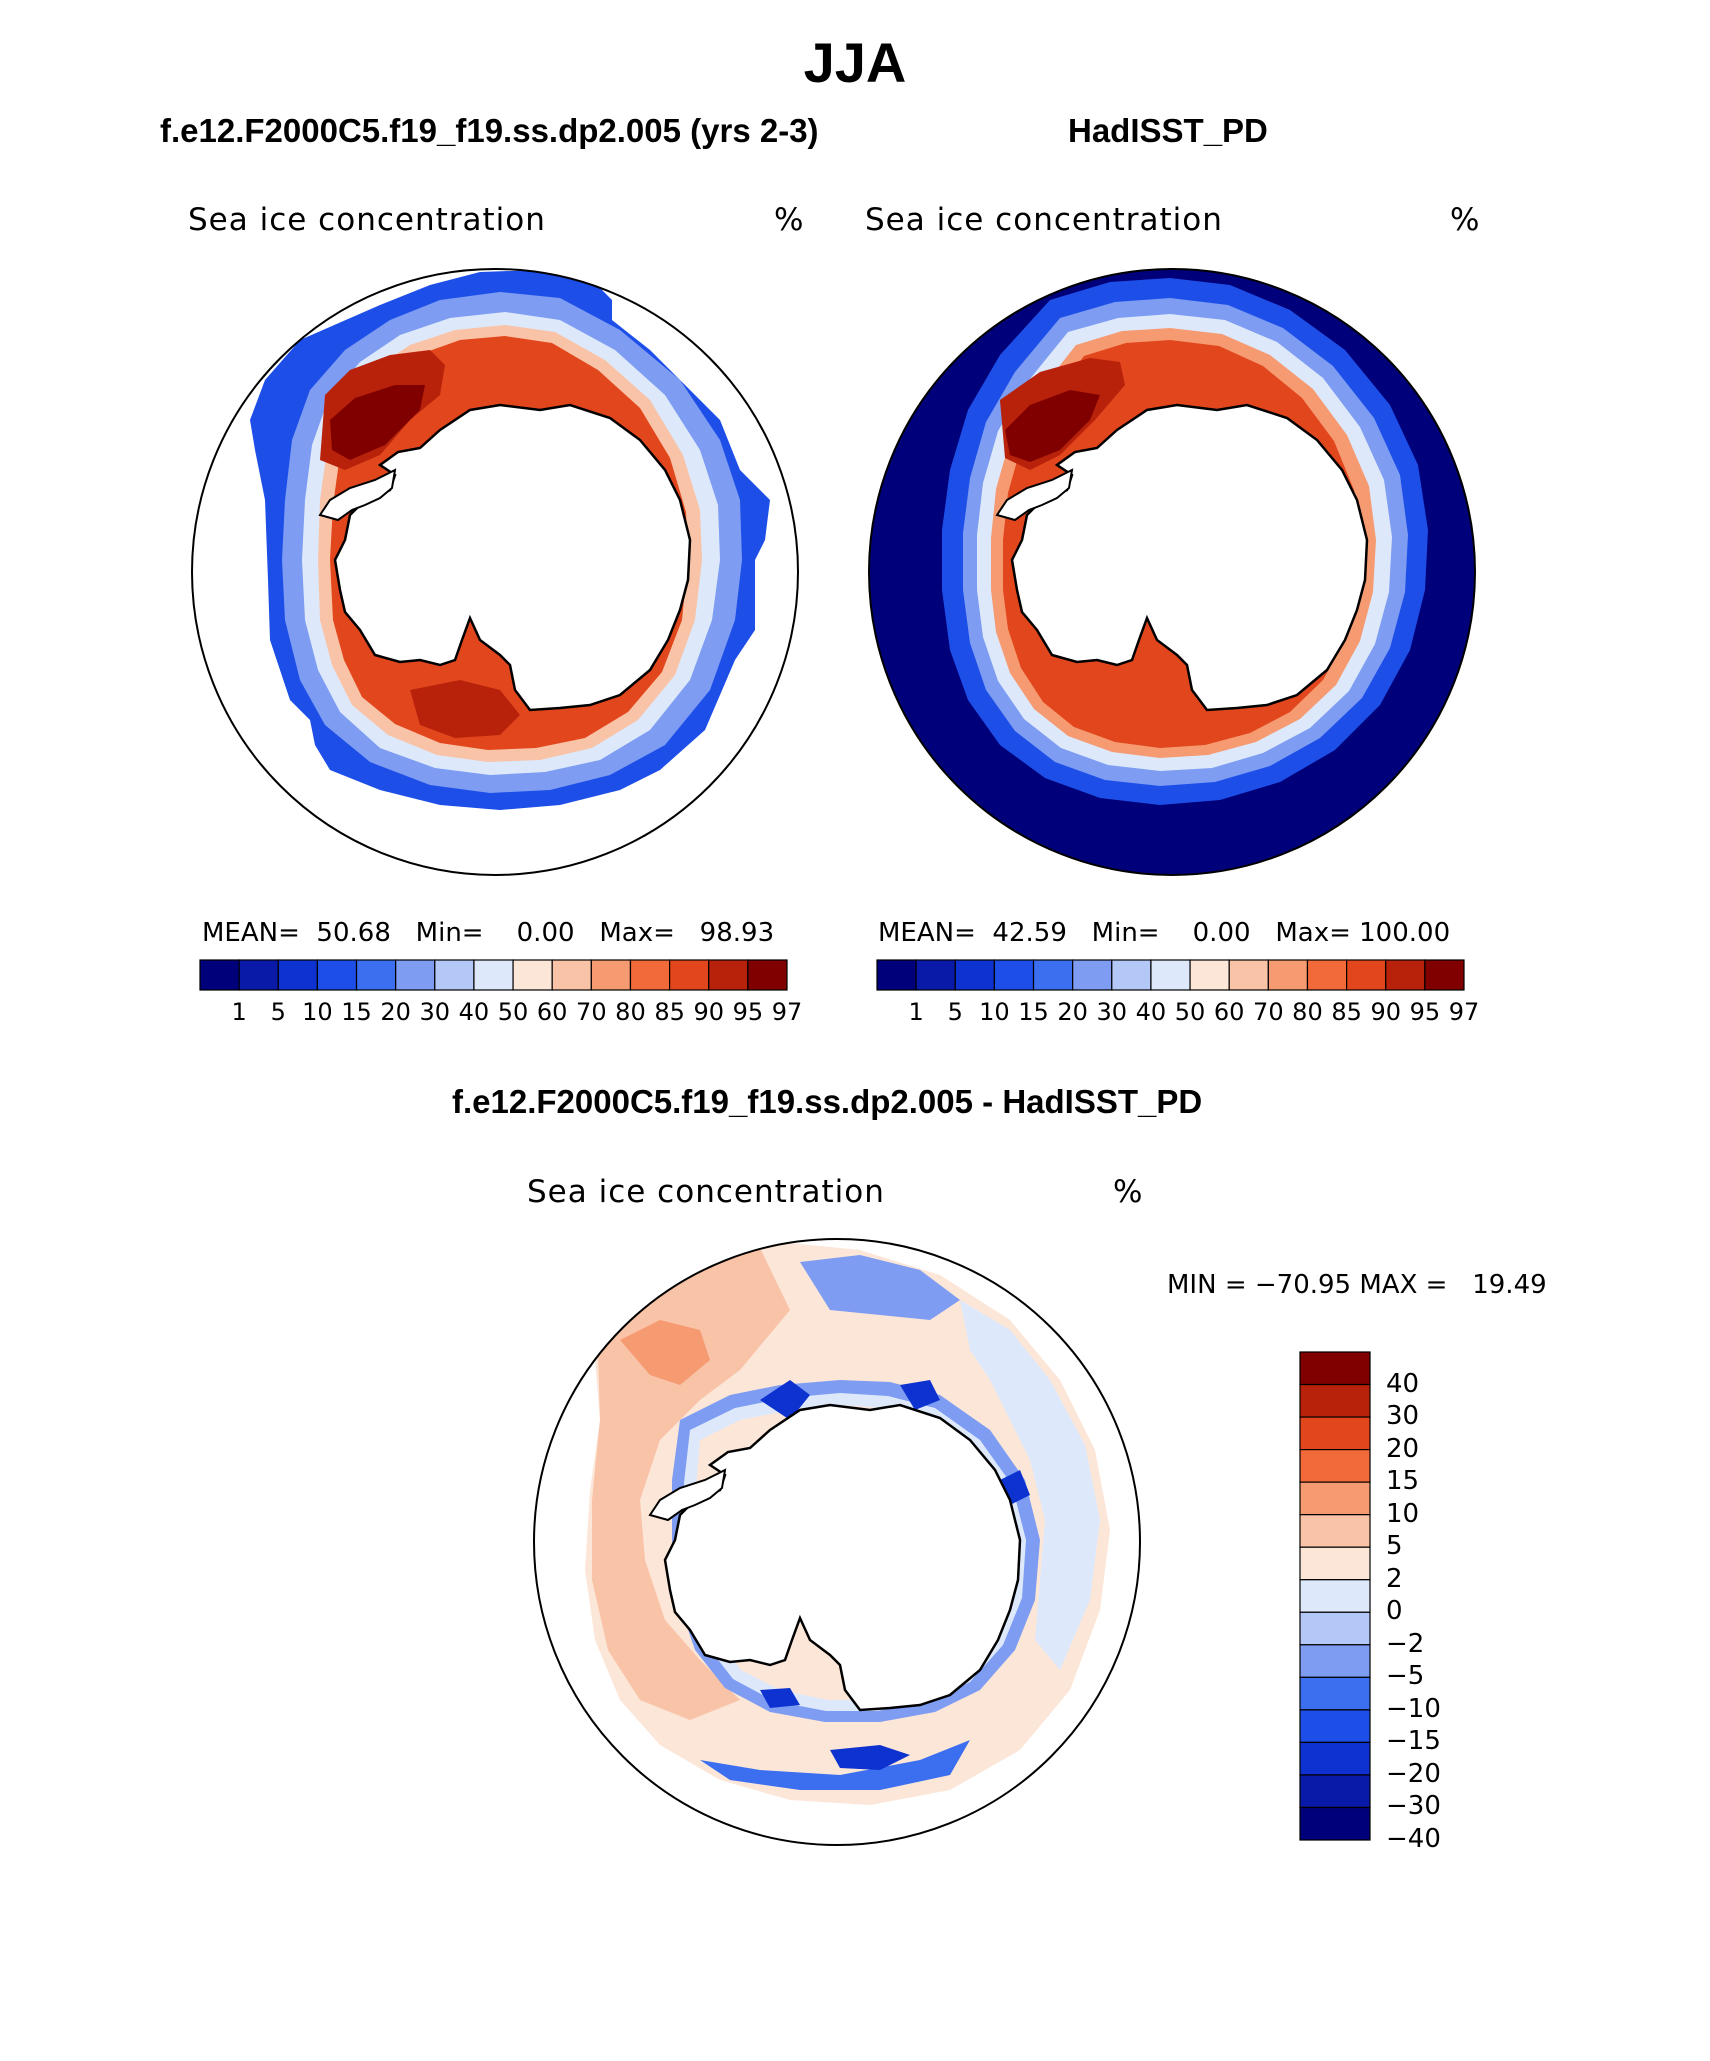 This screenshot has width=1710, height=2061. I want to click on difference-colorbar-tick-label: −5, so click(1405, 1676).